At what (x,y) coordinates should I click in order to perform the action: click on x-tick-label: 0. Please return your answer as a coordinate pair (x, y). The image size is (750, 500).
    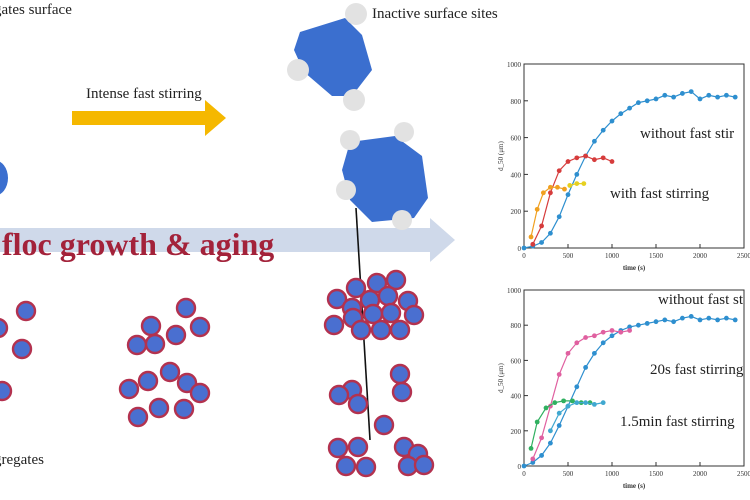
    Looking at the image, I should click on (524, 474).